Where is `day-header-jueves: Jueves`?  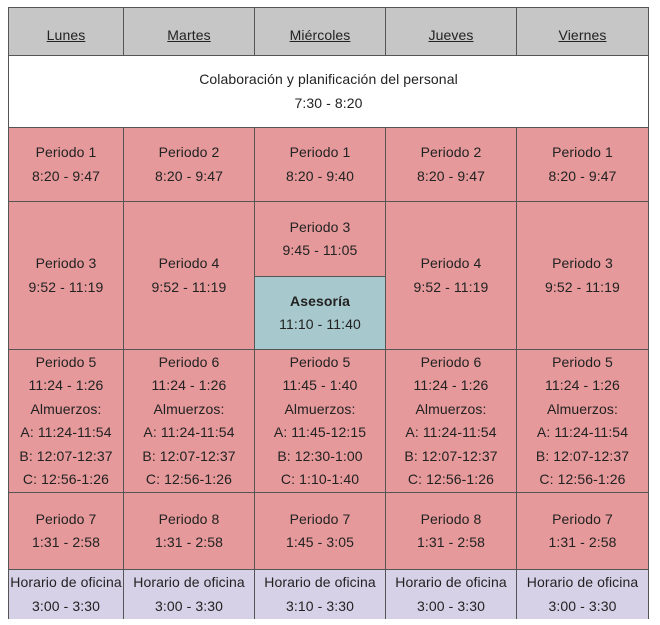
day-header-jueves: Jueves is located at coordinates (451, 32).